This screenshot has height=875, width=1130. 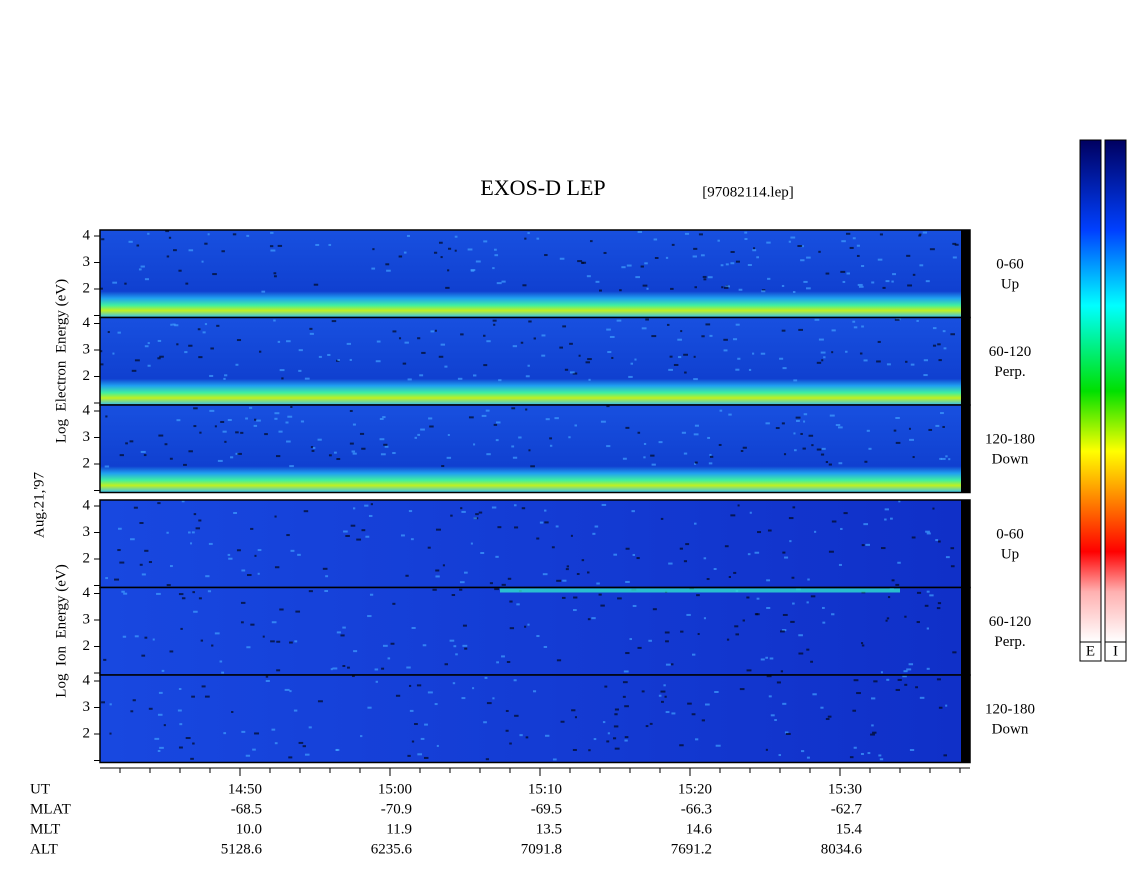 I want to click on pitch-direction: Up, so click(x=1010, y=554).